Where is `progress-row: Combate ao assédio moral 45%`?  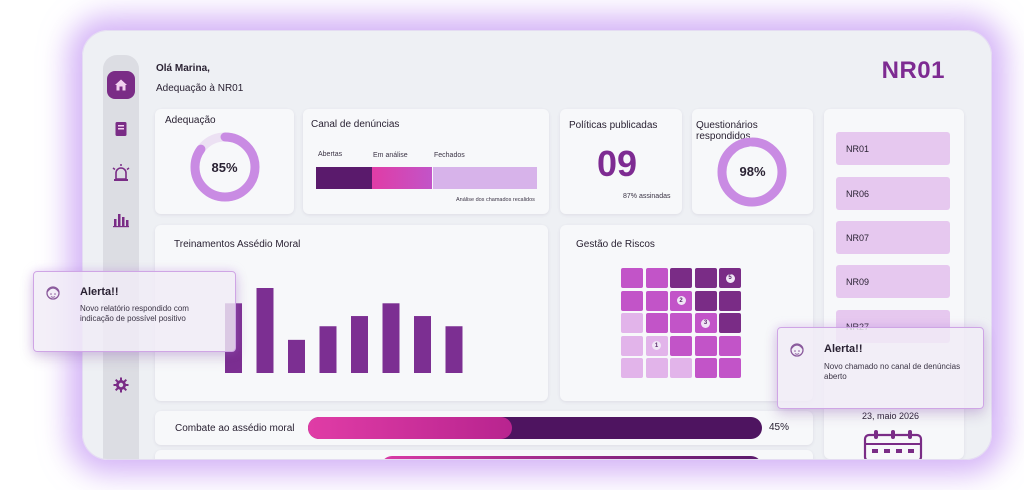 progress-row: Combate ao assédio moral 45% is located at coordinates (484, 428).